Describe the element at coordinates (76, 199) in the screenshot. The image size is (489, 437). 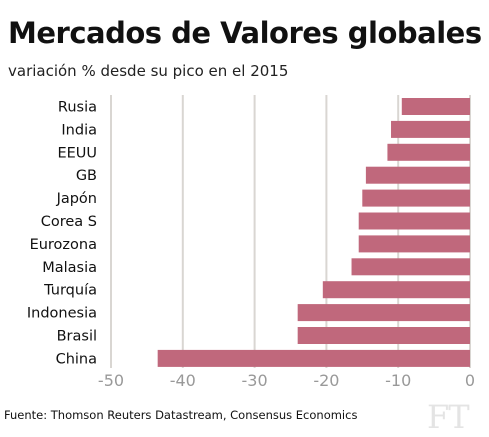
I see `category-label: Japón` at that location.